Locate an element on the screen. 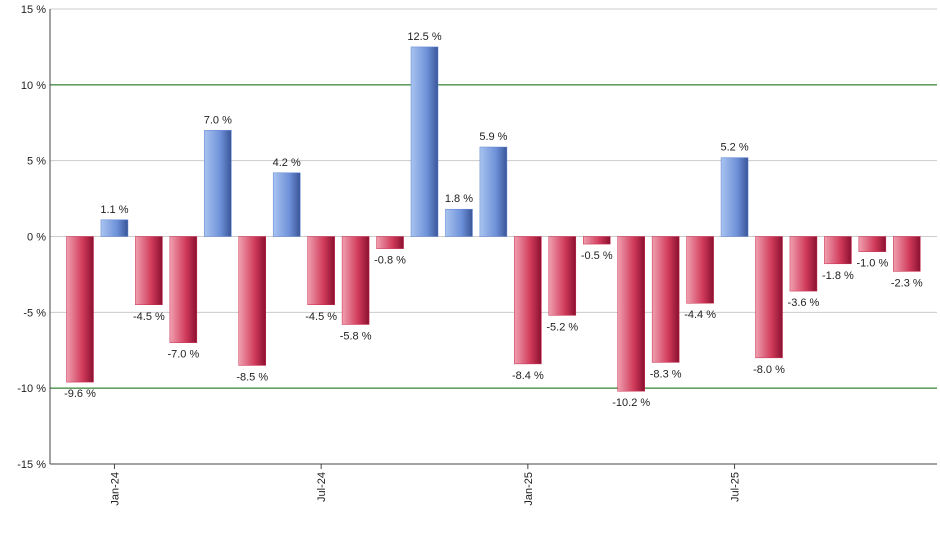 The width and height of the screenshot is (940, 550). x-tick-label: Jul-25 is located at coordinates (736, 487).